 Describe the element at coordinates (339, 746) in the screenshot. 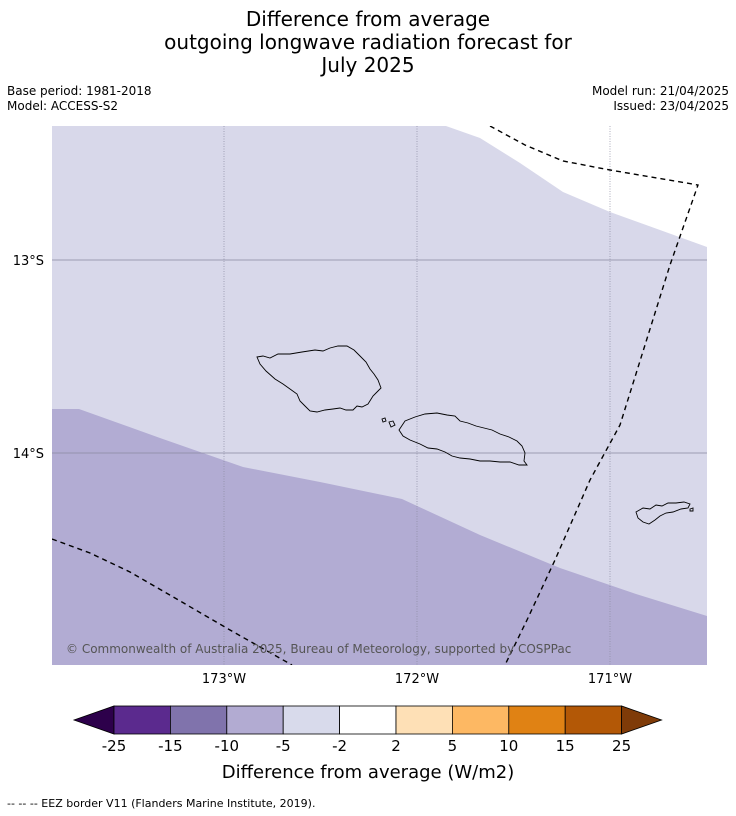

I see `colorbar-tick-label: -2` at that location.